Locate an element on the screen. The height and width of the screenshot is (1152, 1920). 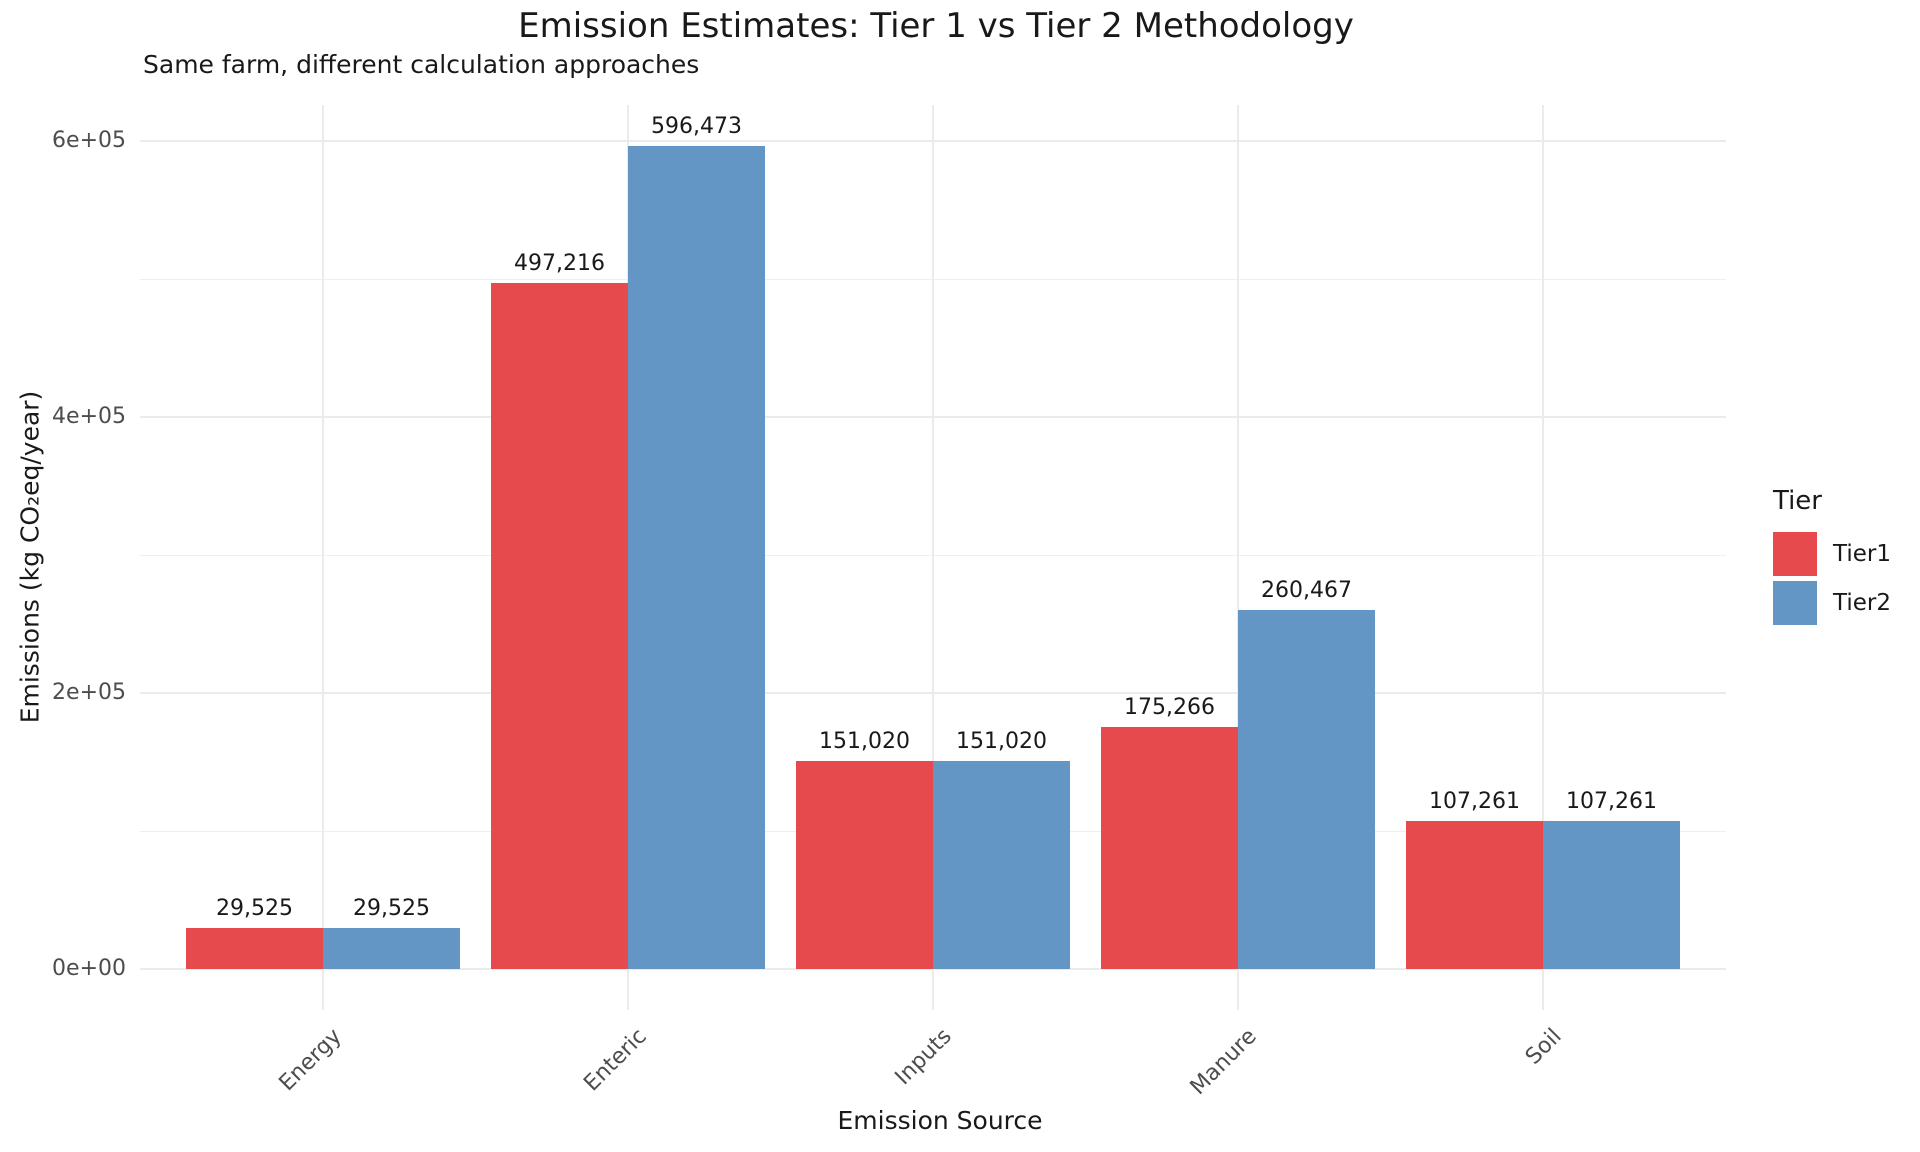
x-axis-title: Emission Source is located at coordinates (940, 1120).